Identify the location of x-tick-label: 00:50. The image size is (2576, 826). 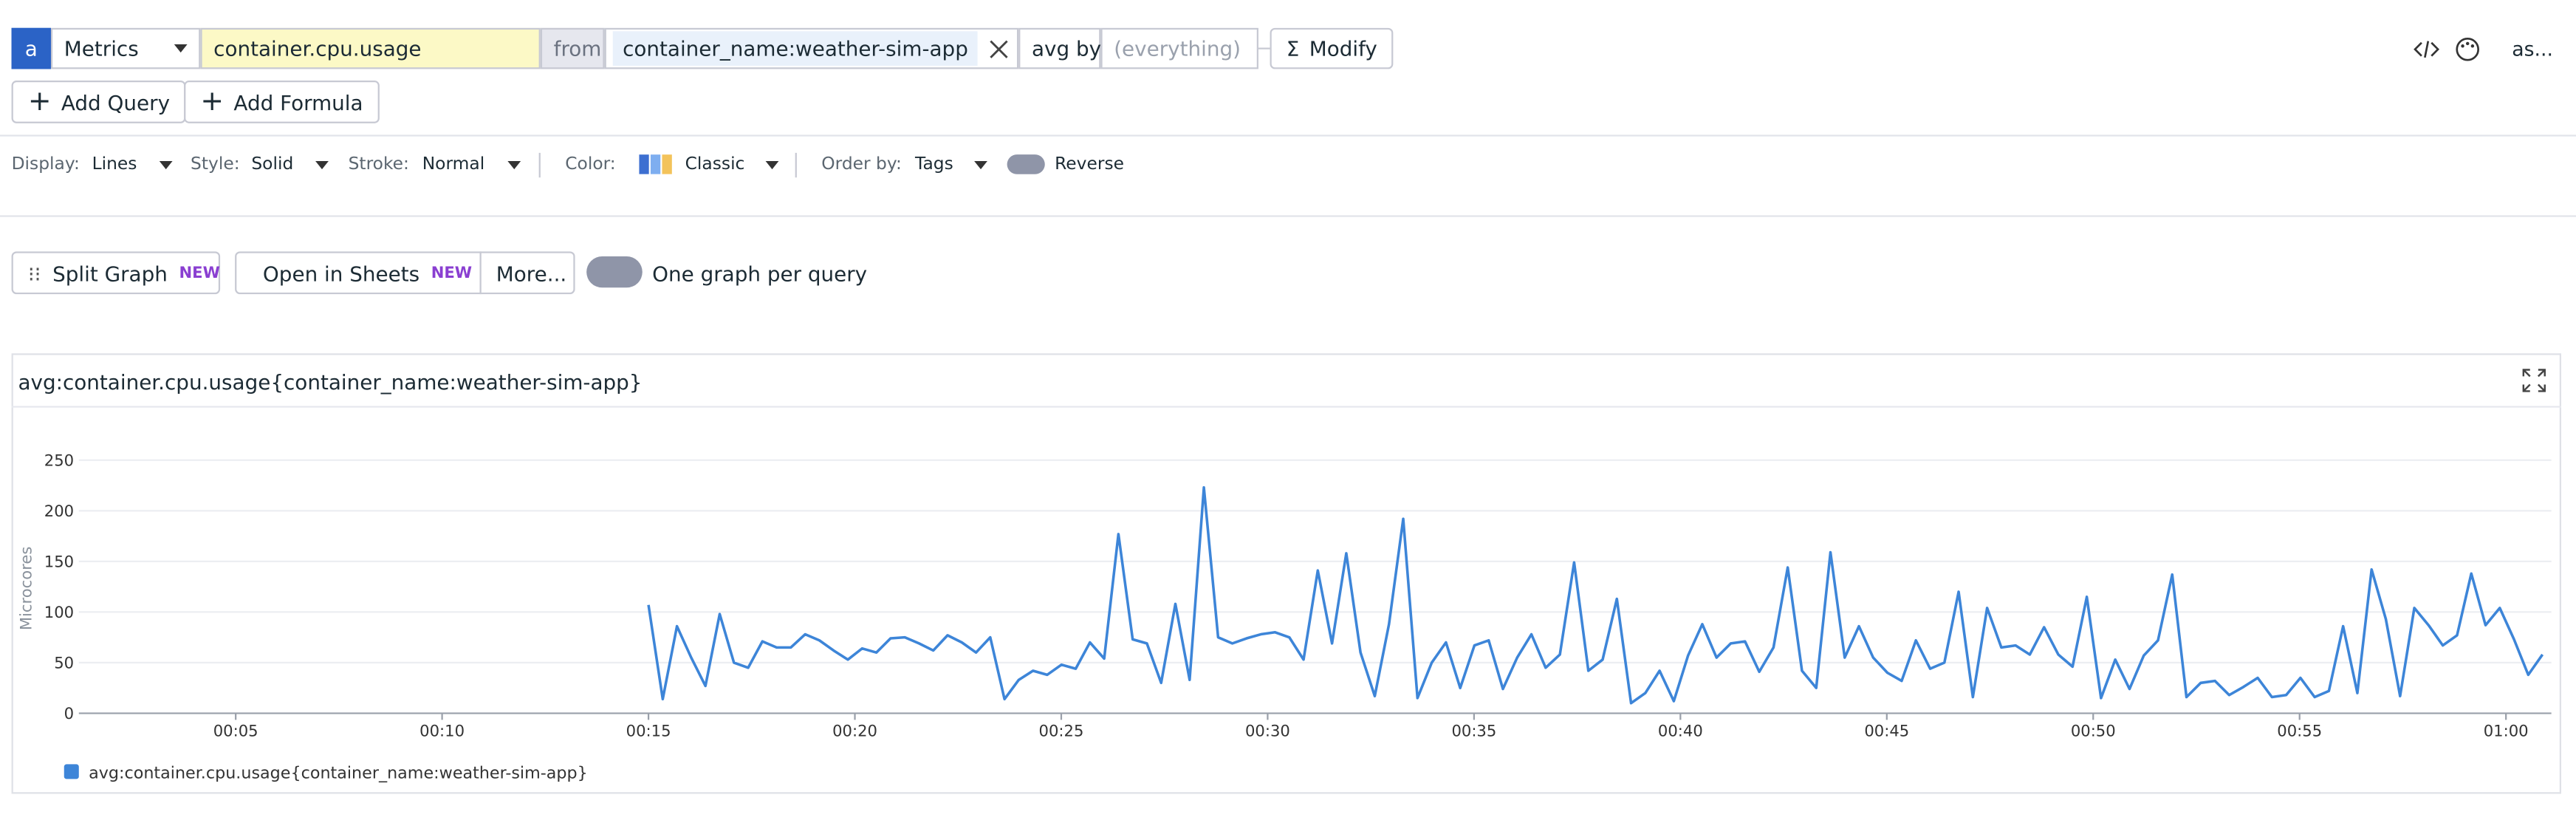
(2093, 731).